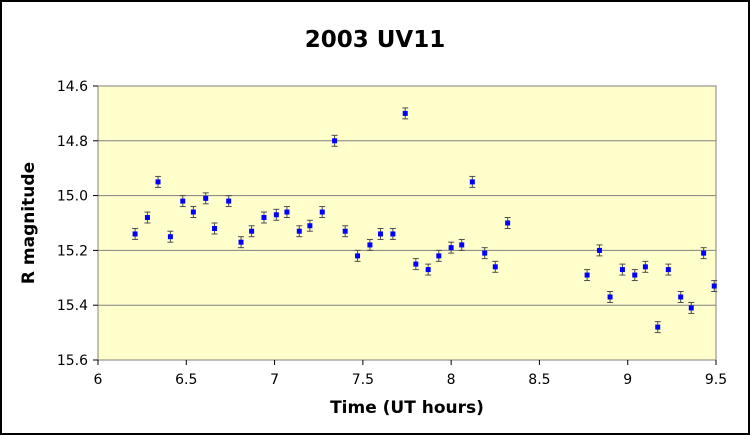 This screenshot has width=750, height=435. Describe the element at coordinates (29, 223) in the screenshot. I see `y-axis-label: R magnitude` at that location.